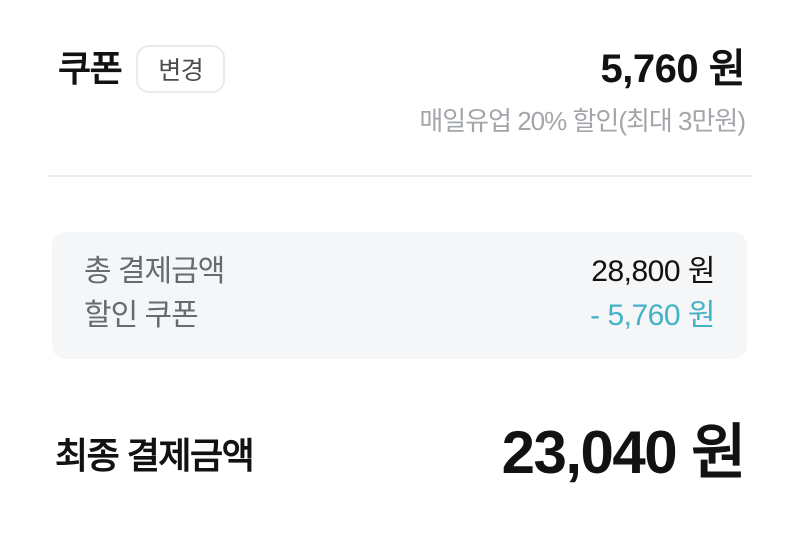  What do you see at coordinates (402, 91) in the screenshot?
I see `coupon-row: 쿠폰 변경 5,760 원 매일유업 20% 할인(최대 3만원)` at bounding box center [402, 91].